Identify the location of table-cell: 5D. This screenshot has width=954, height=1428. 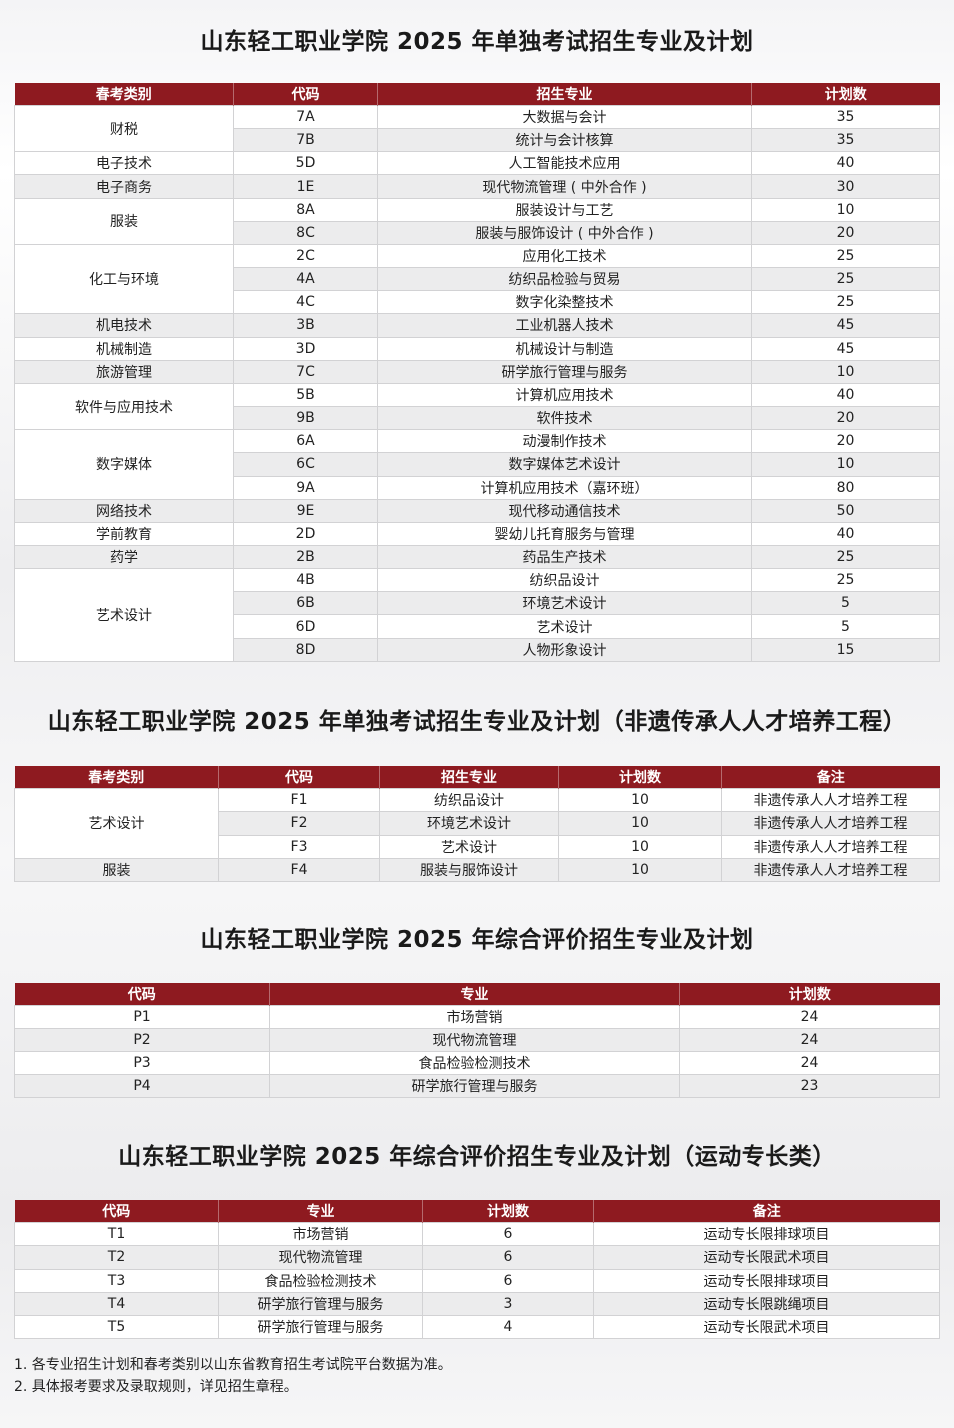
(305, 163).